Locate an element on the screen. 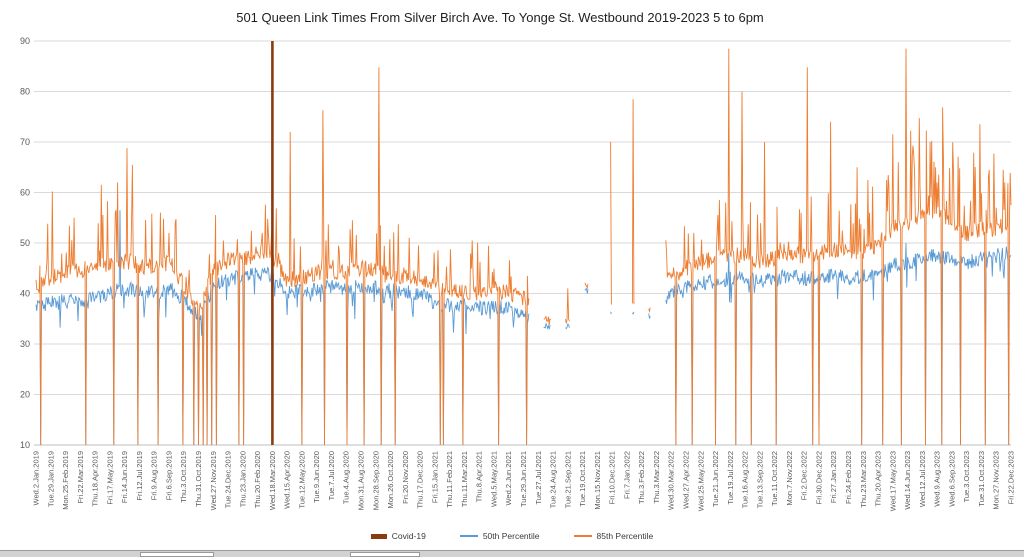  svg-text: Tue.24.Dec.2019 is located at coordinates (228, 479).